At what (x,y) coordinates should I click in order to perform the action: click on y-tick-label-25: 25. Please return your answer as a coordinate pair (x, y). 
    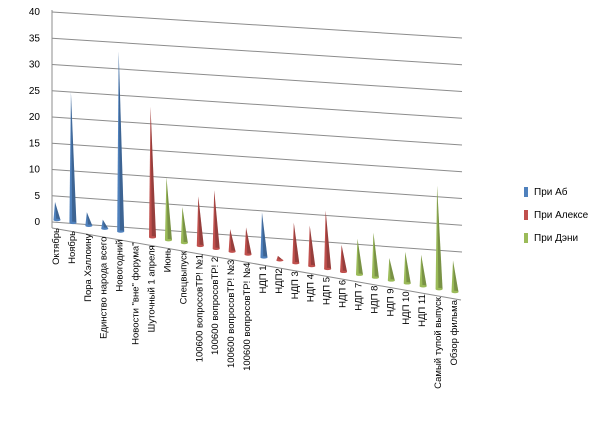
    Looking at the image, I should click on (35, 91).